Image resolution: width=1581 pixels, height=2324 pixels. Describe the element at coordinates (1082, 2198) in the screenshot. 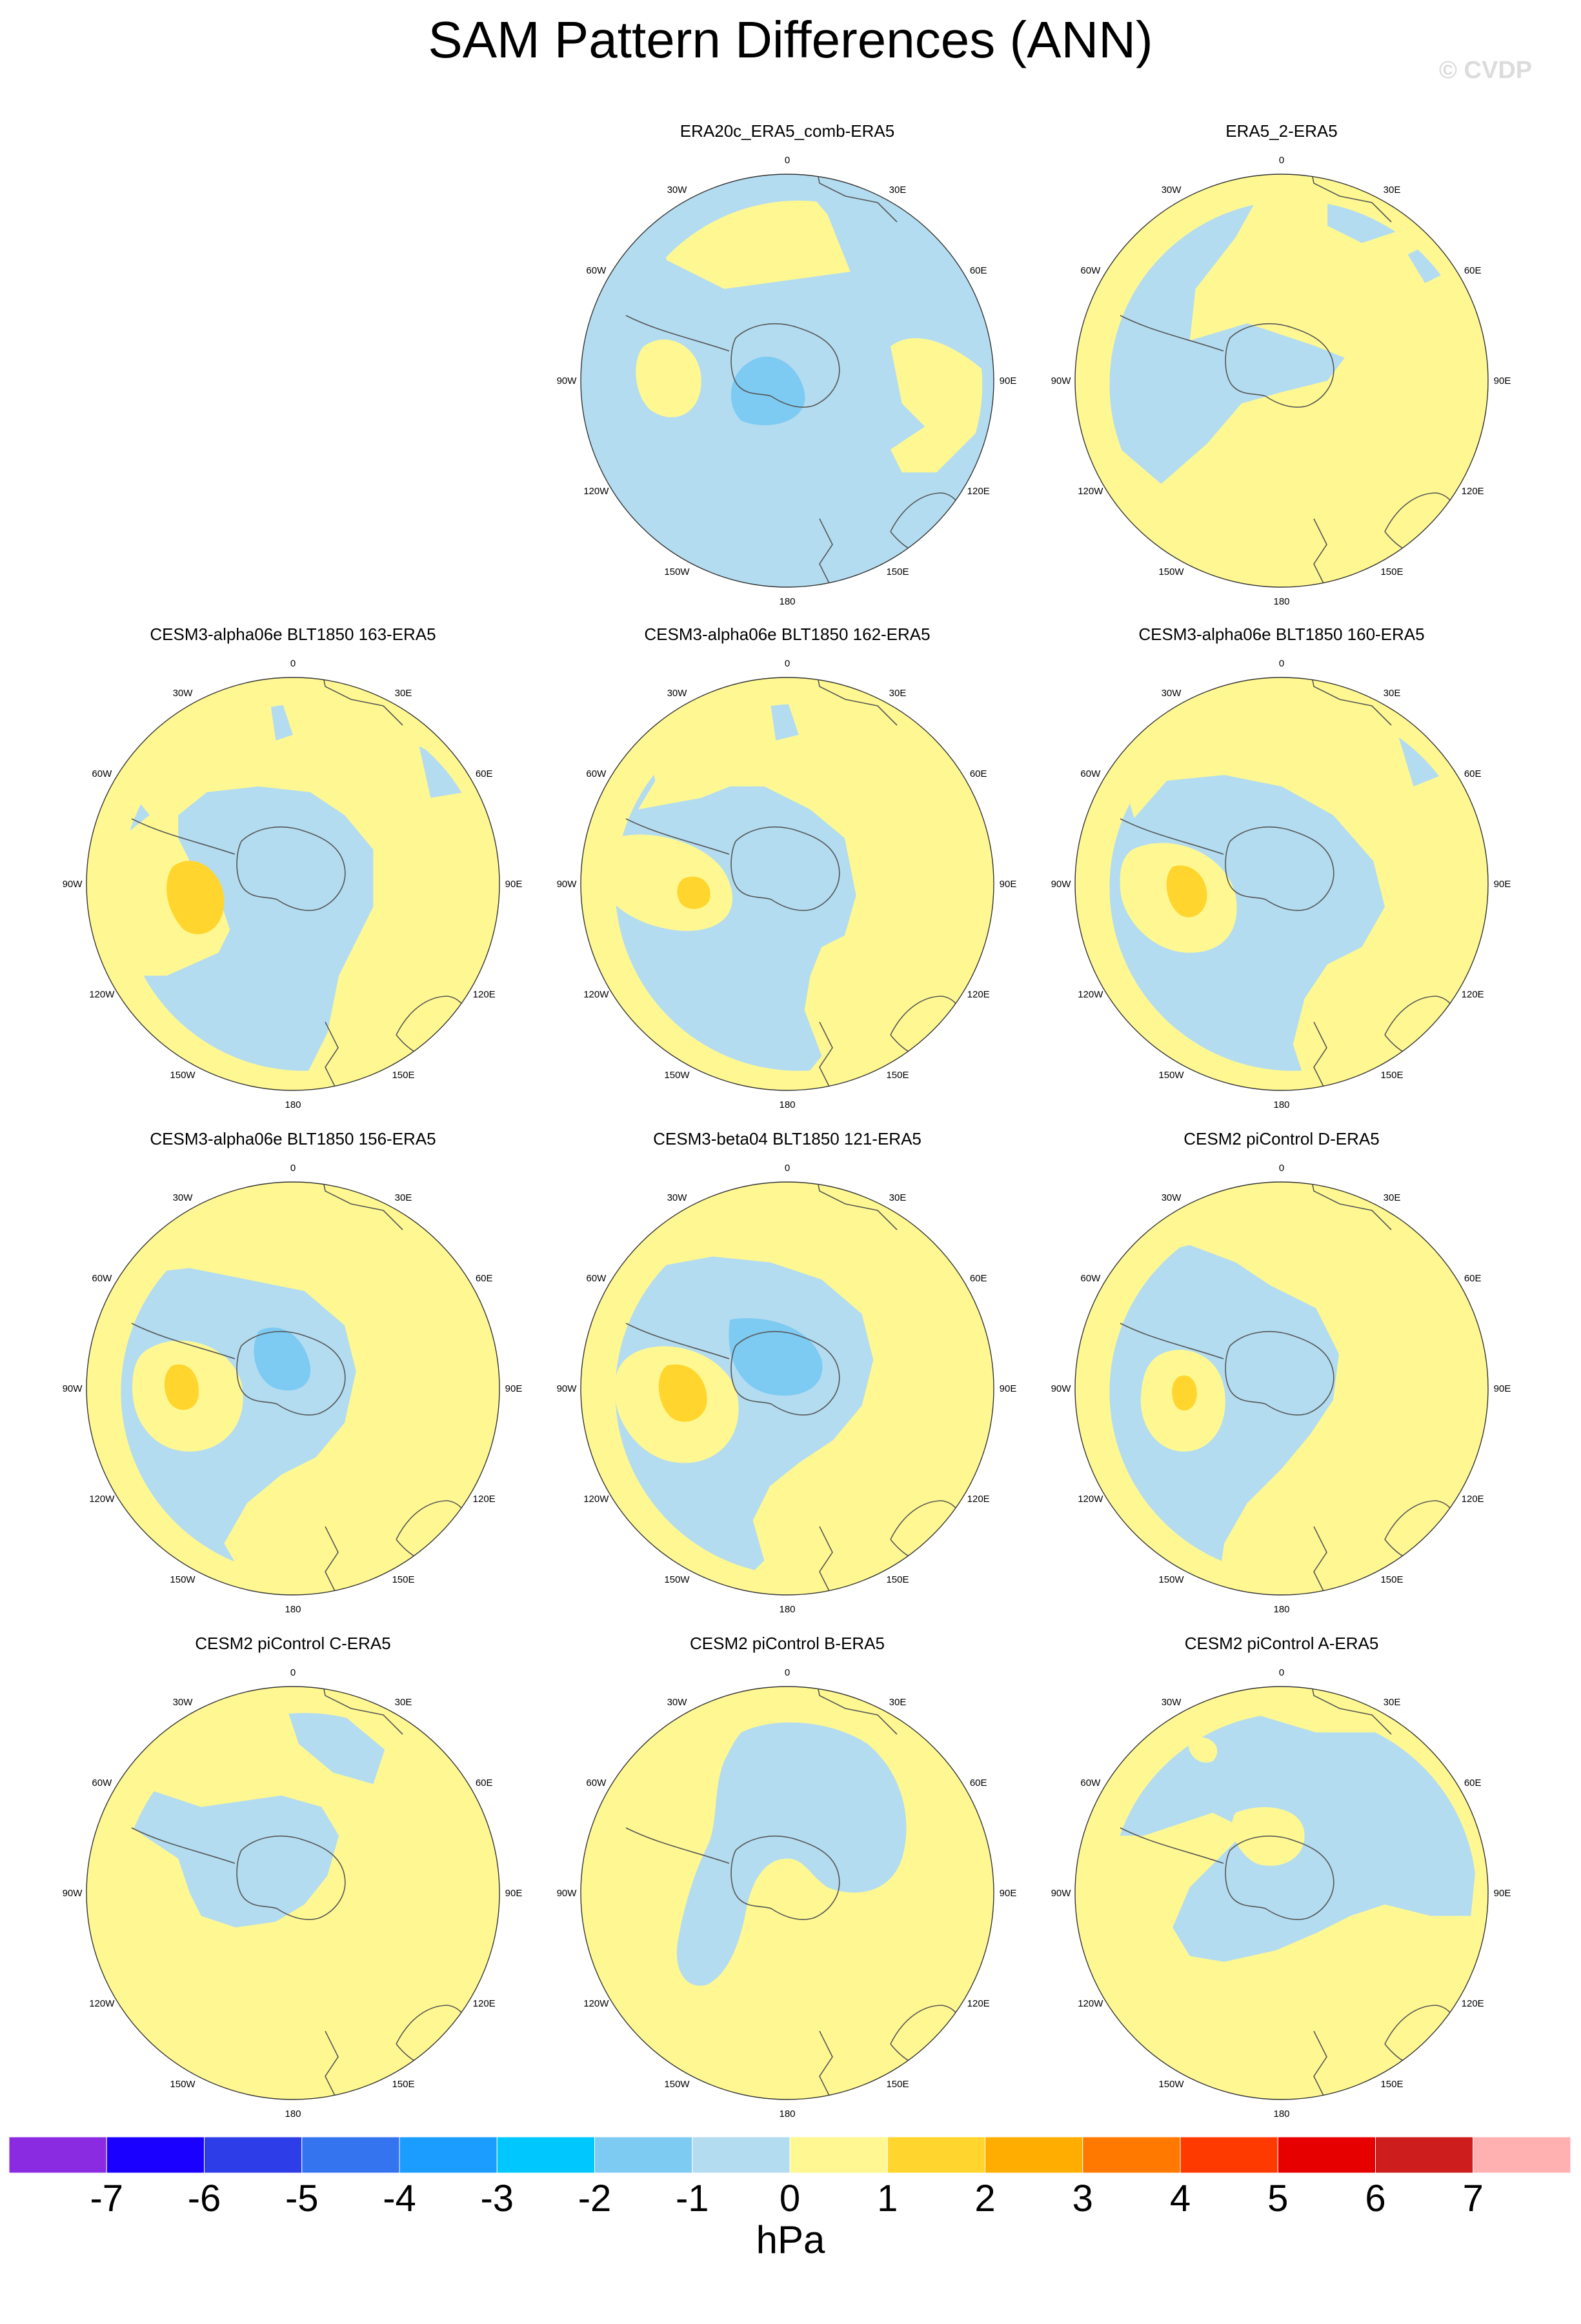

I see `colorbar-tick-label: 3` at that location.